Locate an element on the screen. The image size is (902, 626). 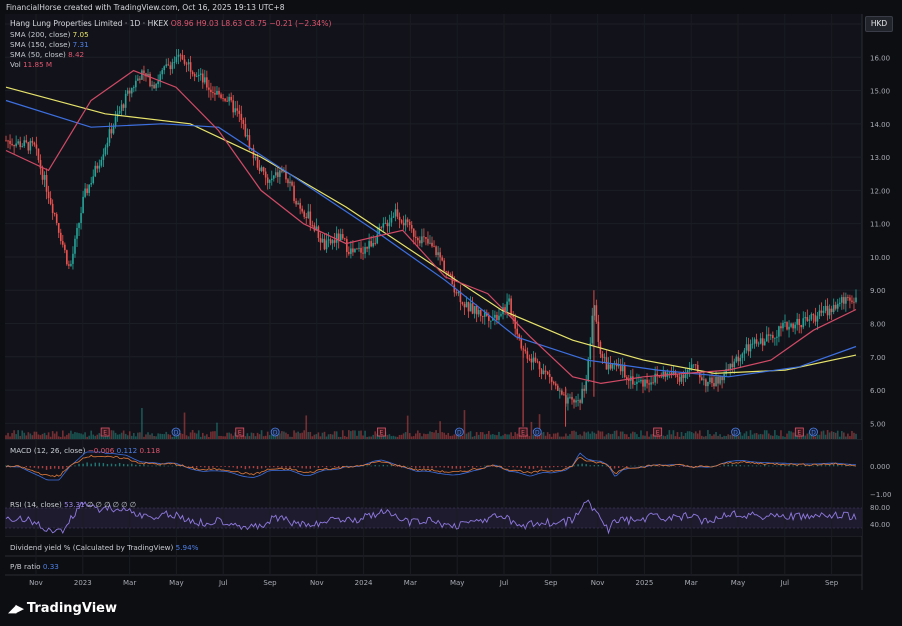
time-tick-label: Mar is located at coordinates (691, 583).